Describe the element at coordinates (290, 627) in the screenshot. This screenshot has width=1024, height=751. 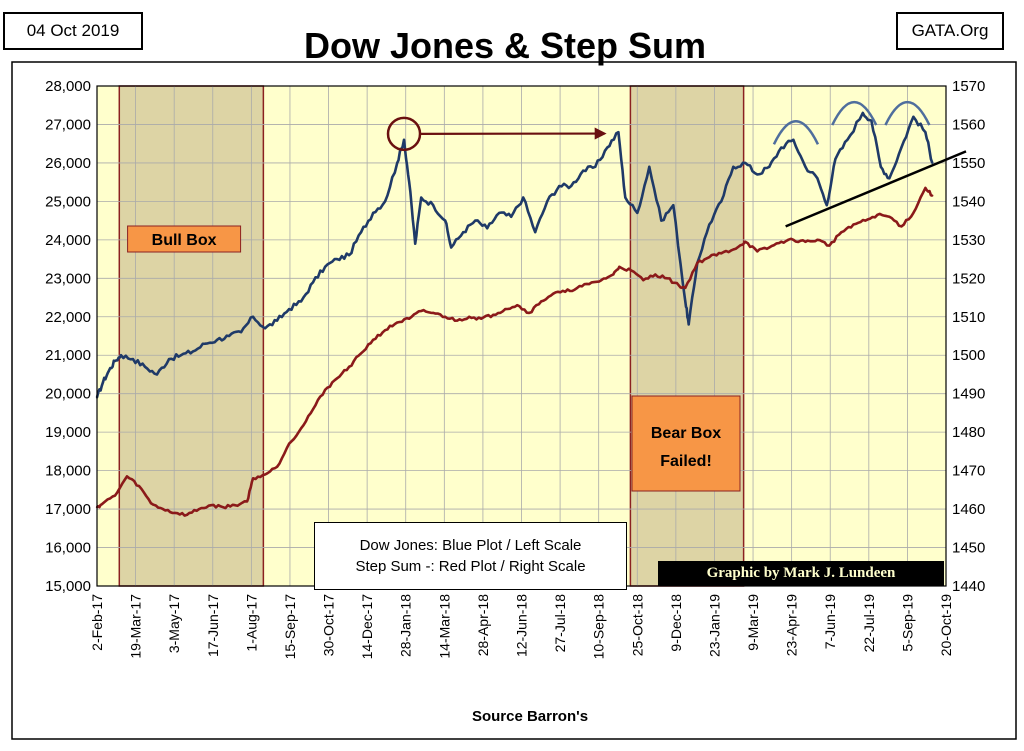
I see `x-tick-label: 15-Sep-17` at that location.